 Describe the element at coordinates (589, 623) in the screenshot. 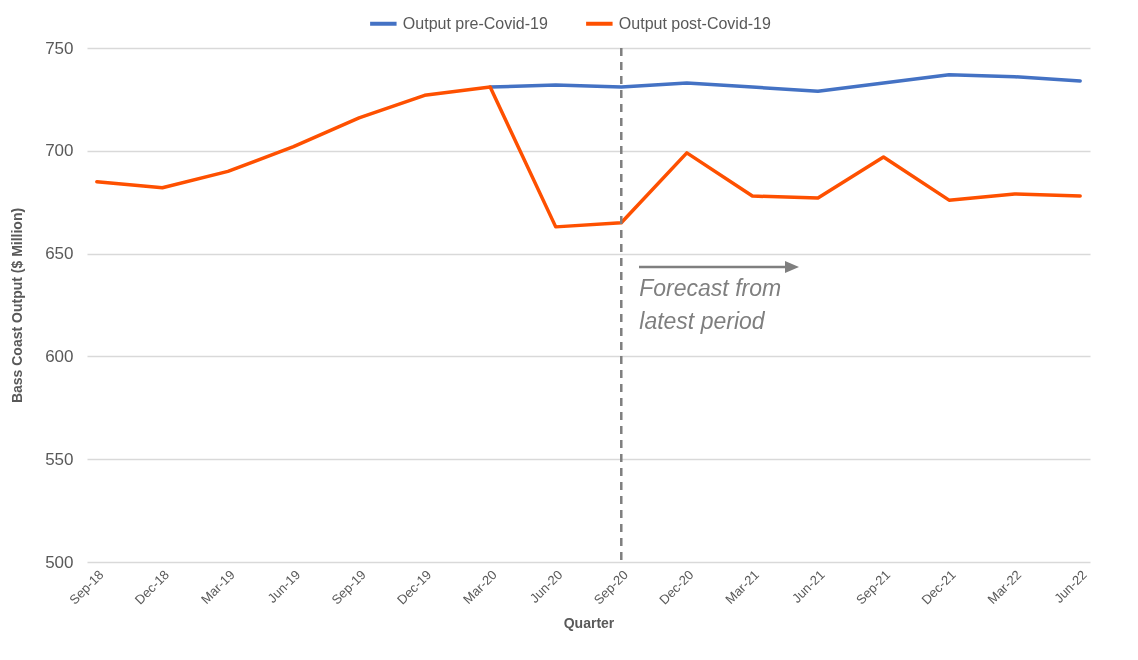

I see `x-axis-title: Quarter` at that location.